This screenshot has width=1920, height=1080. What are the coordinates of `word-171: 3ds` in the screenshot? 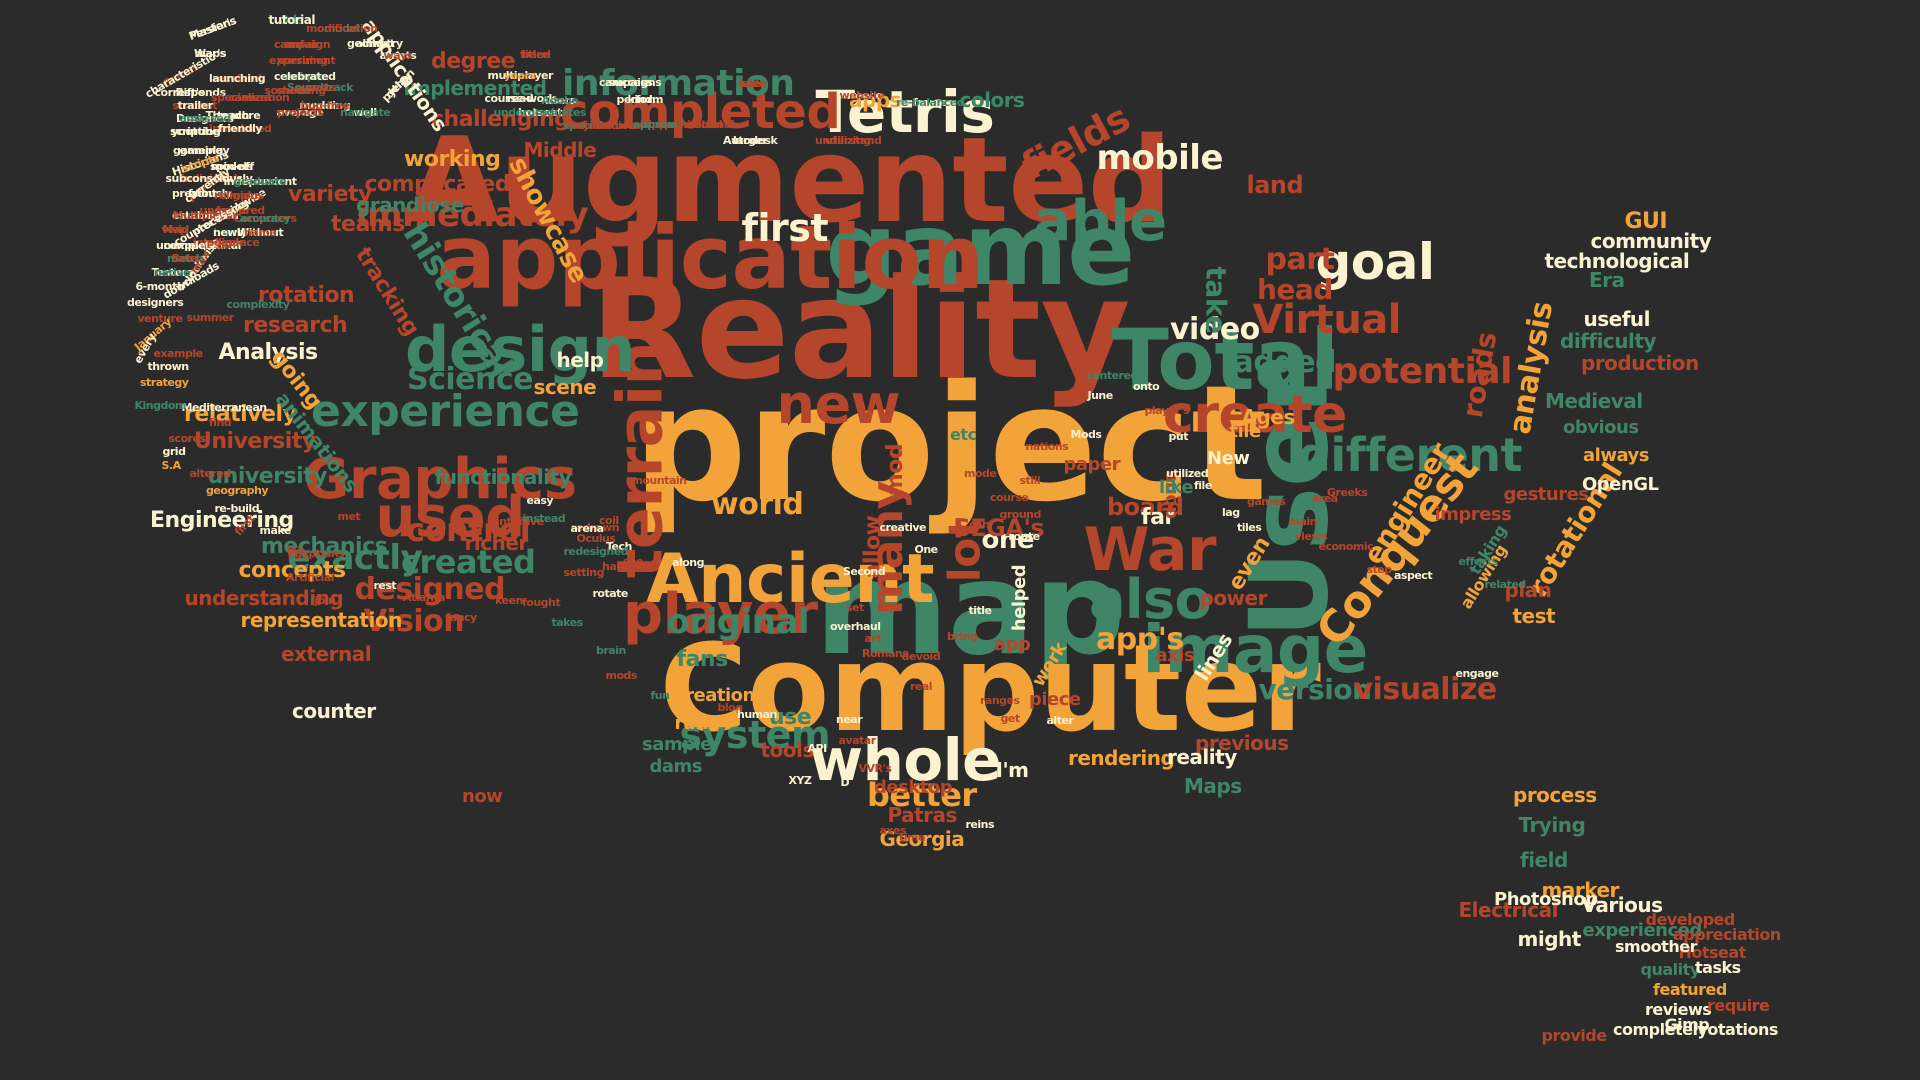 It's located at (292, 20).